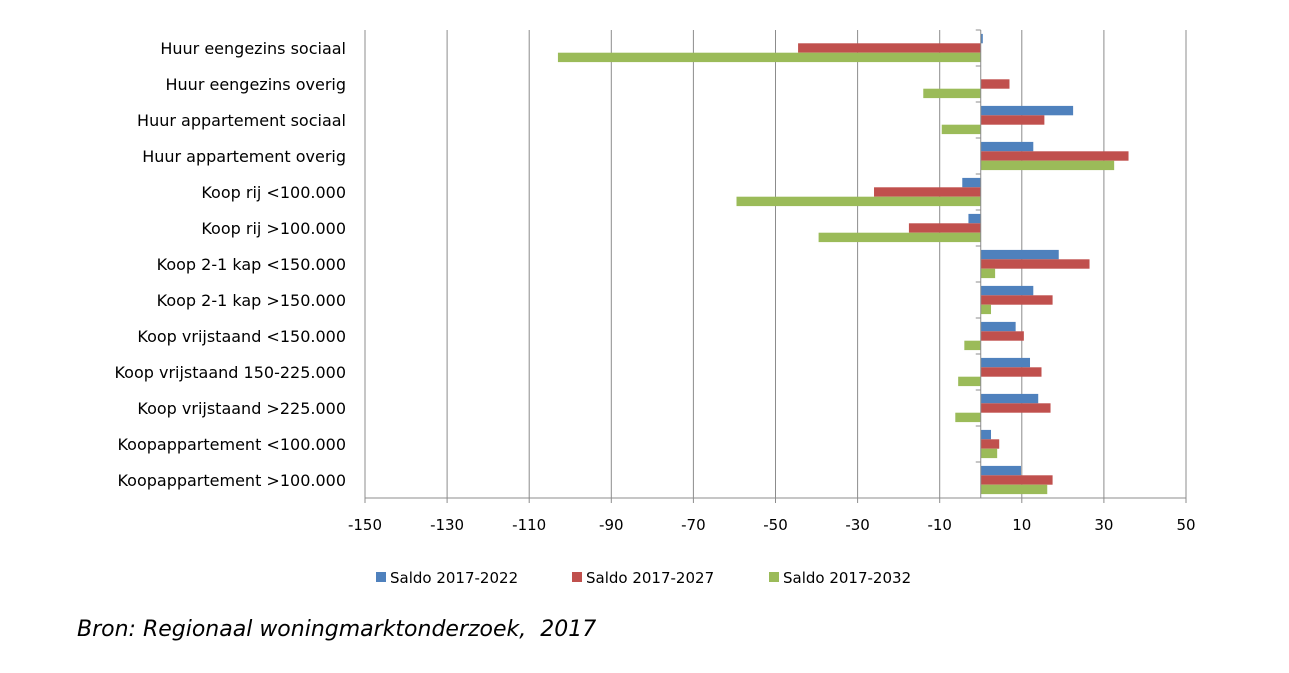 The image size is (1289, 673). I want to click on category-label: Koop vrijstaand <150.000, so click(241, 336).